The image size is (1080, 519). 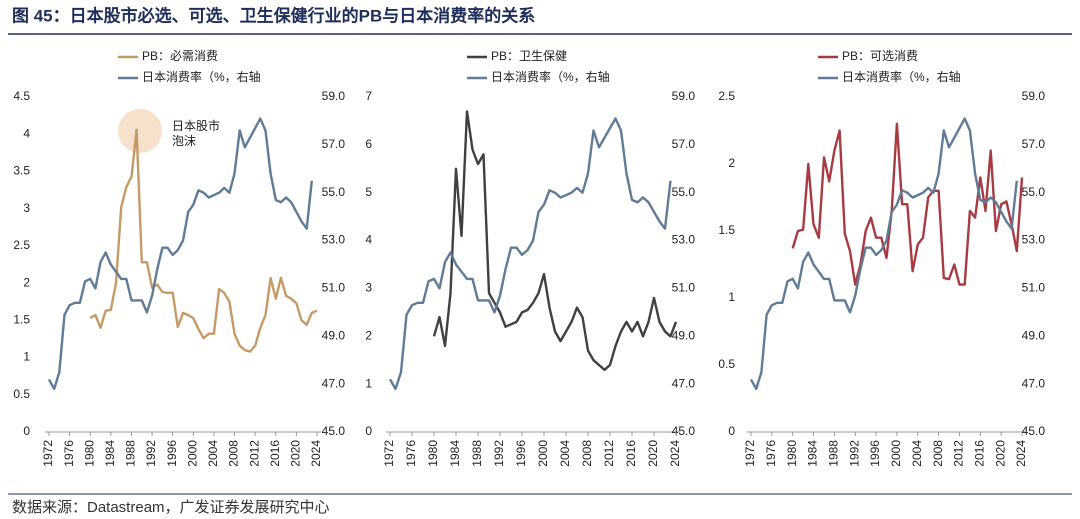 I want to click on annotation: 泡沫, so click(x=184, y=141).